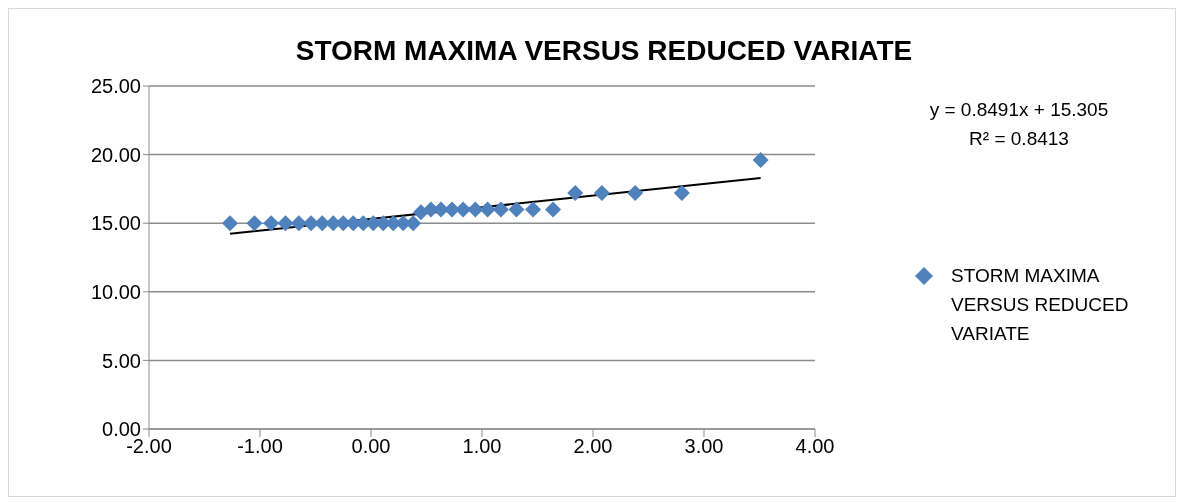 The width and height of the screenshot is (1182, 503). What do you see at coordinates (121, 360) in the screenshot?
I see `y-tick-label: 5.00` at bounding box center [121, 360].